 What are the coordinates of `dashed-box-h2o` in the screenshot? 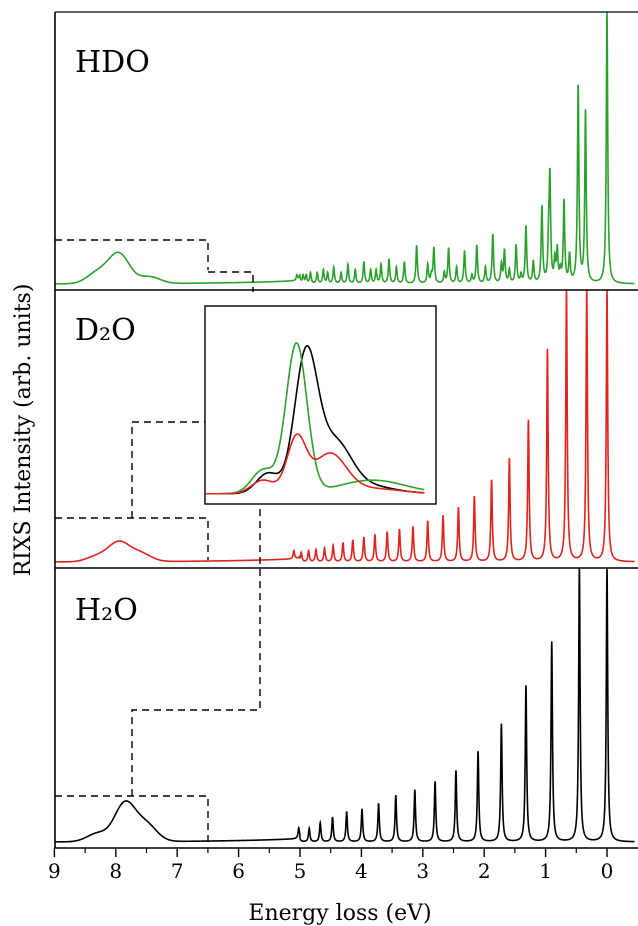 It's located at (132, 818).